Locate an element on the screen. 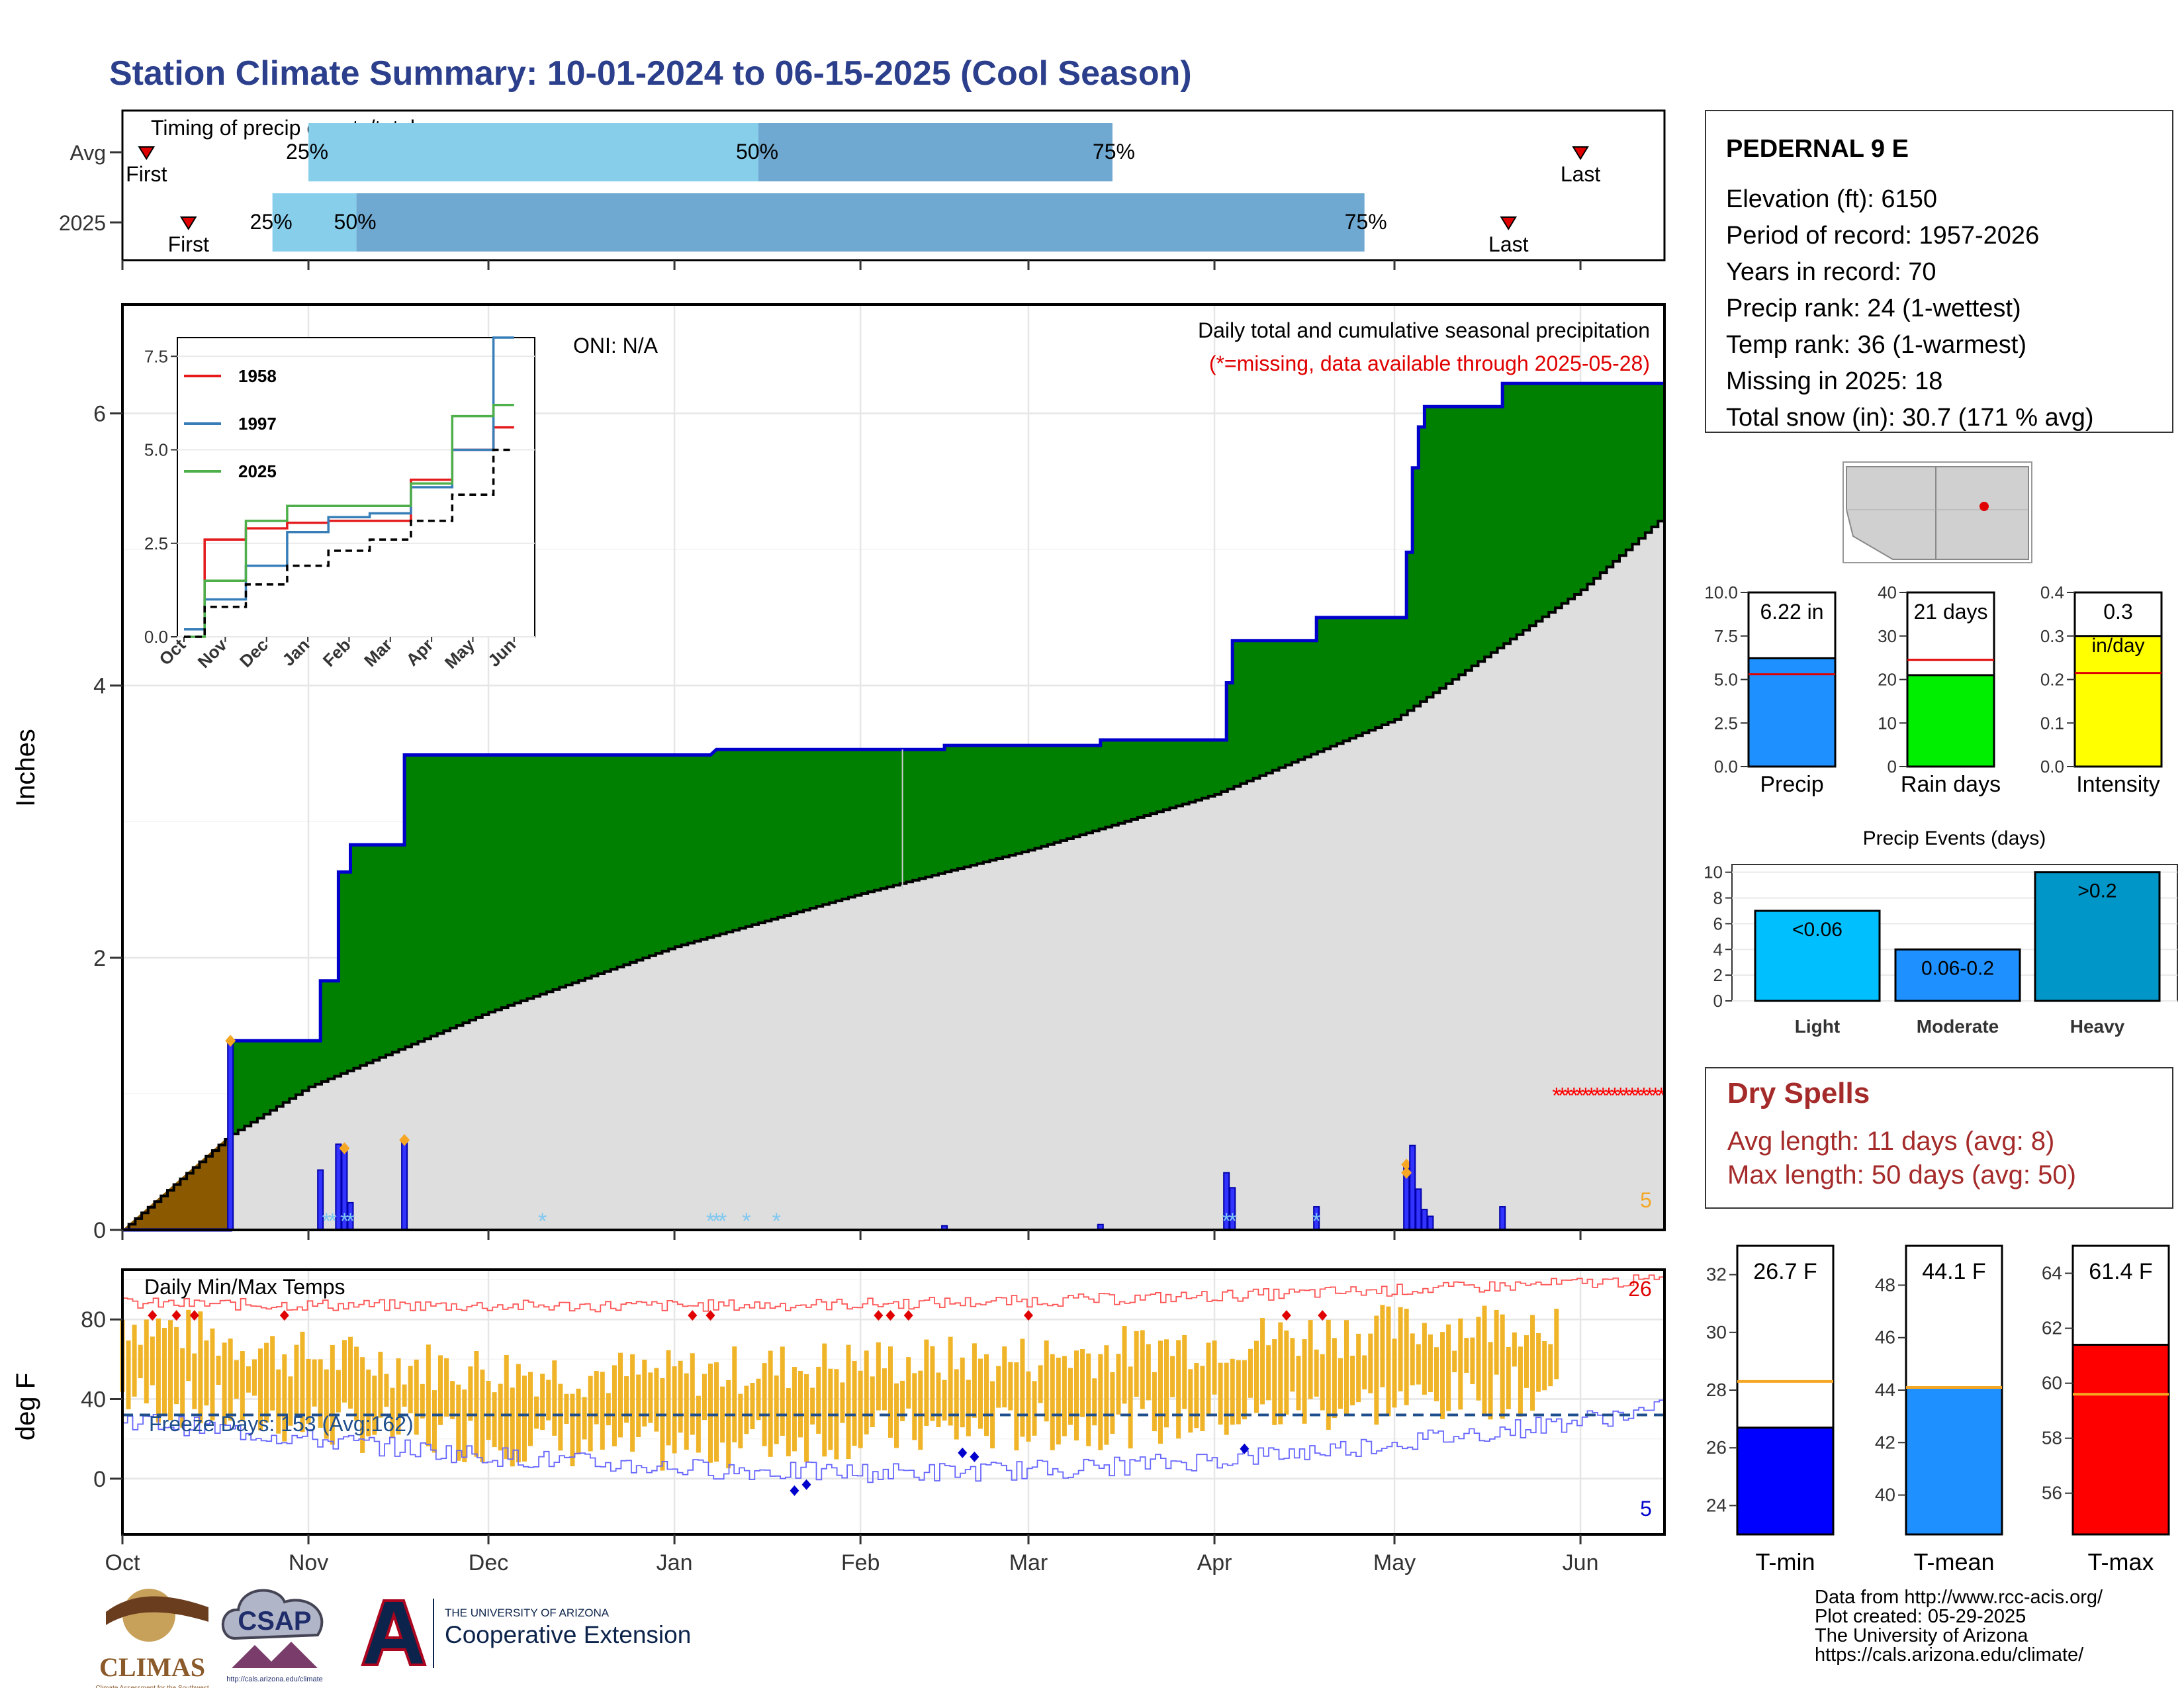 This screenshot has height=1688, width=2184. summary-y-tick-label: 10 is located at coordinates (1888, 723).